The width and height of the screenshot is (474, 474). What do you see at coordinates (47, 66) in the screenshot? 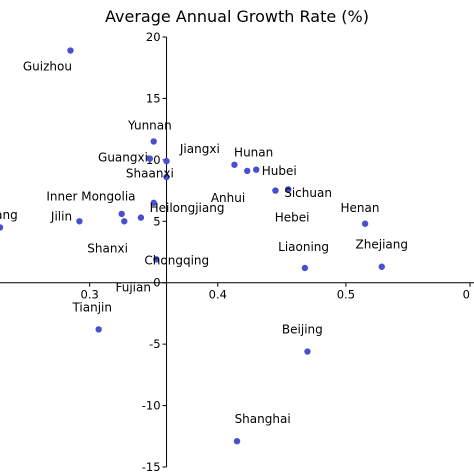
I see `point-label: Guizhou` at bounding box center [47, 66].